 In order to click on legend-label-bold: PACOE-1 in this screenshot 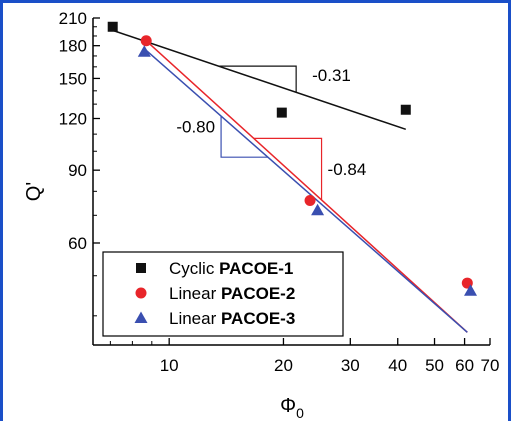, I will do `click(256, 268)`.